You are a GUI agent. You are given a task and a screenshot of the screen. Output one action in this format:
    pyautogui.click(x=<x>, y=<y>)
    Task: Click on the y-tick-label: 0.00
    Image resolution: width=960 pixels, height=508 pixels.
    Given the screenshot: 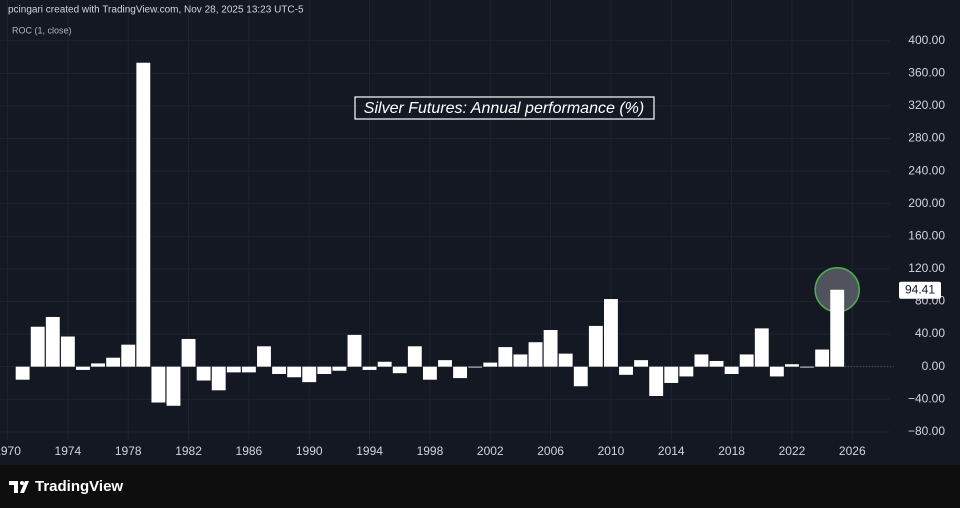 What is the action you would take?
    pyautogui.click(x=934, y=366)
    